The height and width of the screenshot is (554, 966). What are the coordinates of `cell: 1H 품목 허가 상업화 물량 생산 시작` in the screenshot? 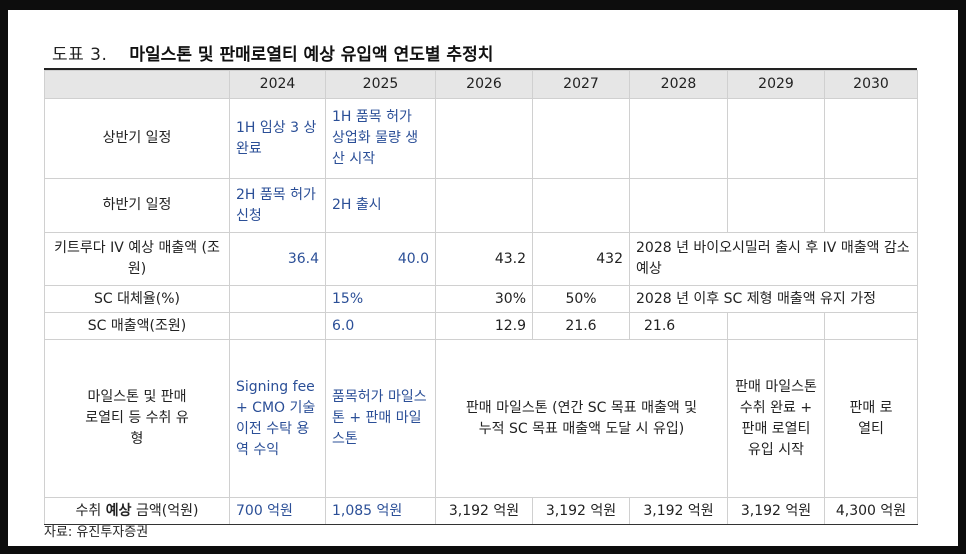 It's located at (380, 138).